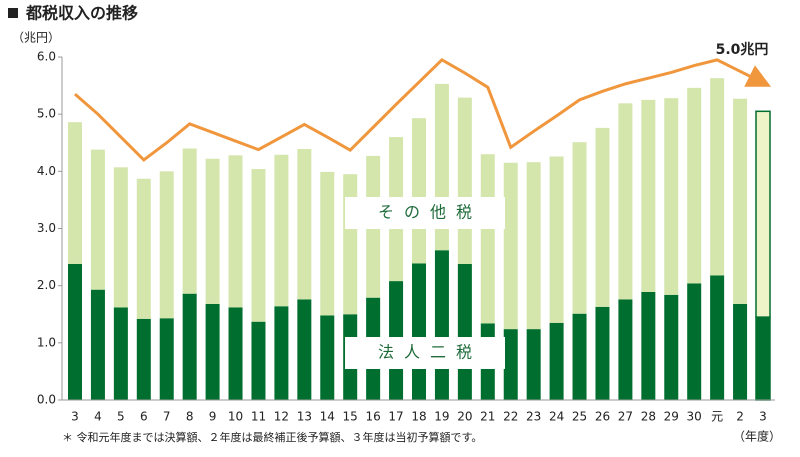 The height and width of the screenshot is (457, 800). I want to click on x-tick-label: 21, so click(487, 417).